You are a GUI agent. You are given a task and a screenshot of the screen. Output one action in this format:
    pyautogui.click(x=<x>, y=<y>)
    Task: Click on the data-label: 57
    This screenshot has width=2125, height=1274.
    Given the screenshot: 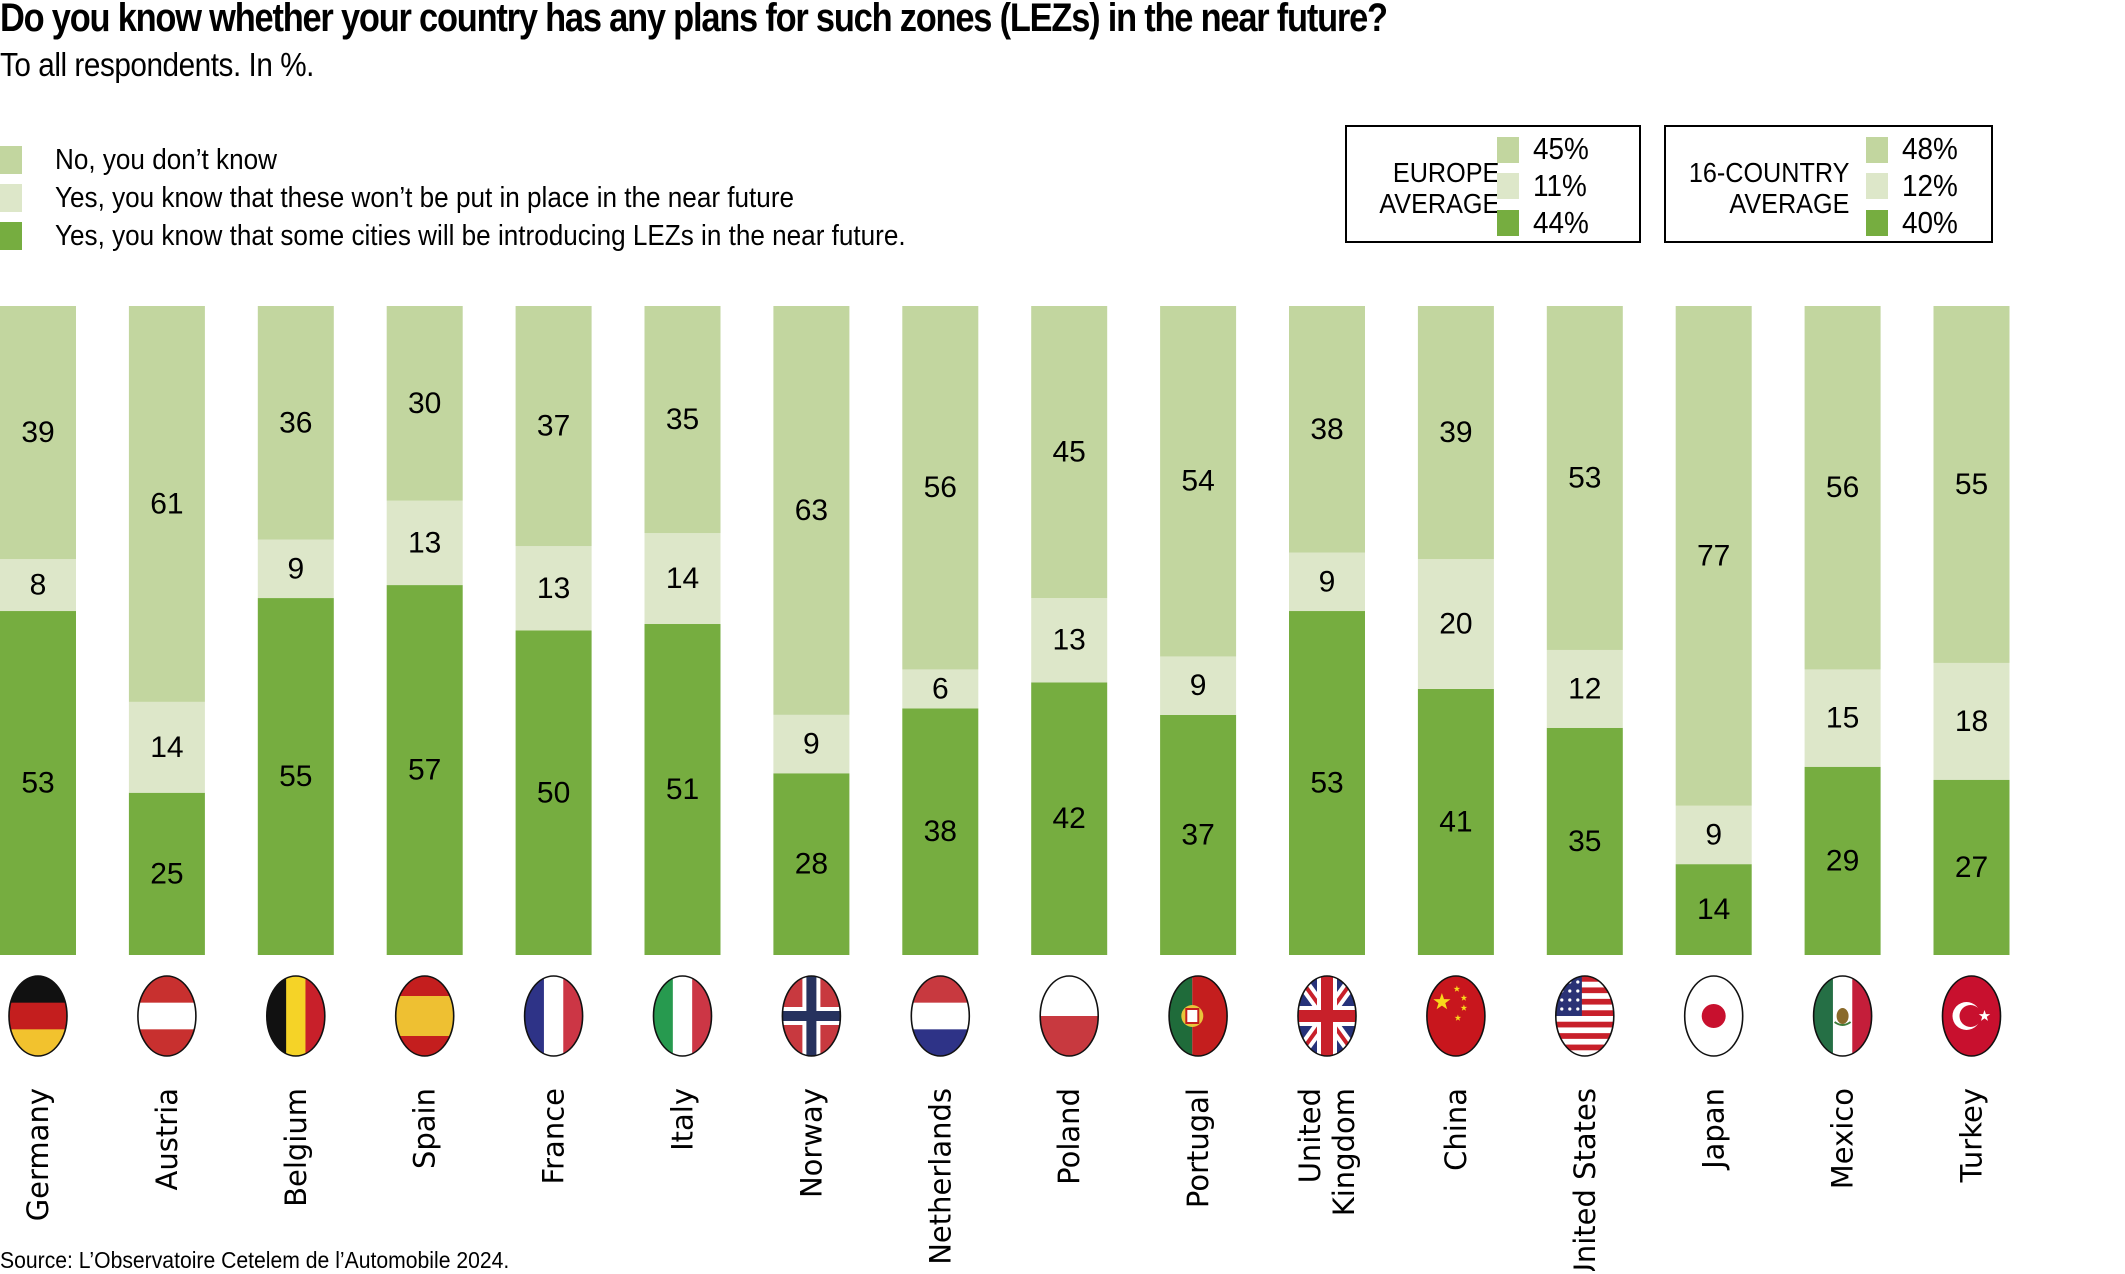 What is the action you would take?
    pyautogui.click(x=424, y=770)
    